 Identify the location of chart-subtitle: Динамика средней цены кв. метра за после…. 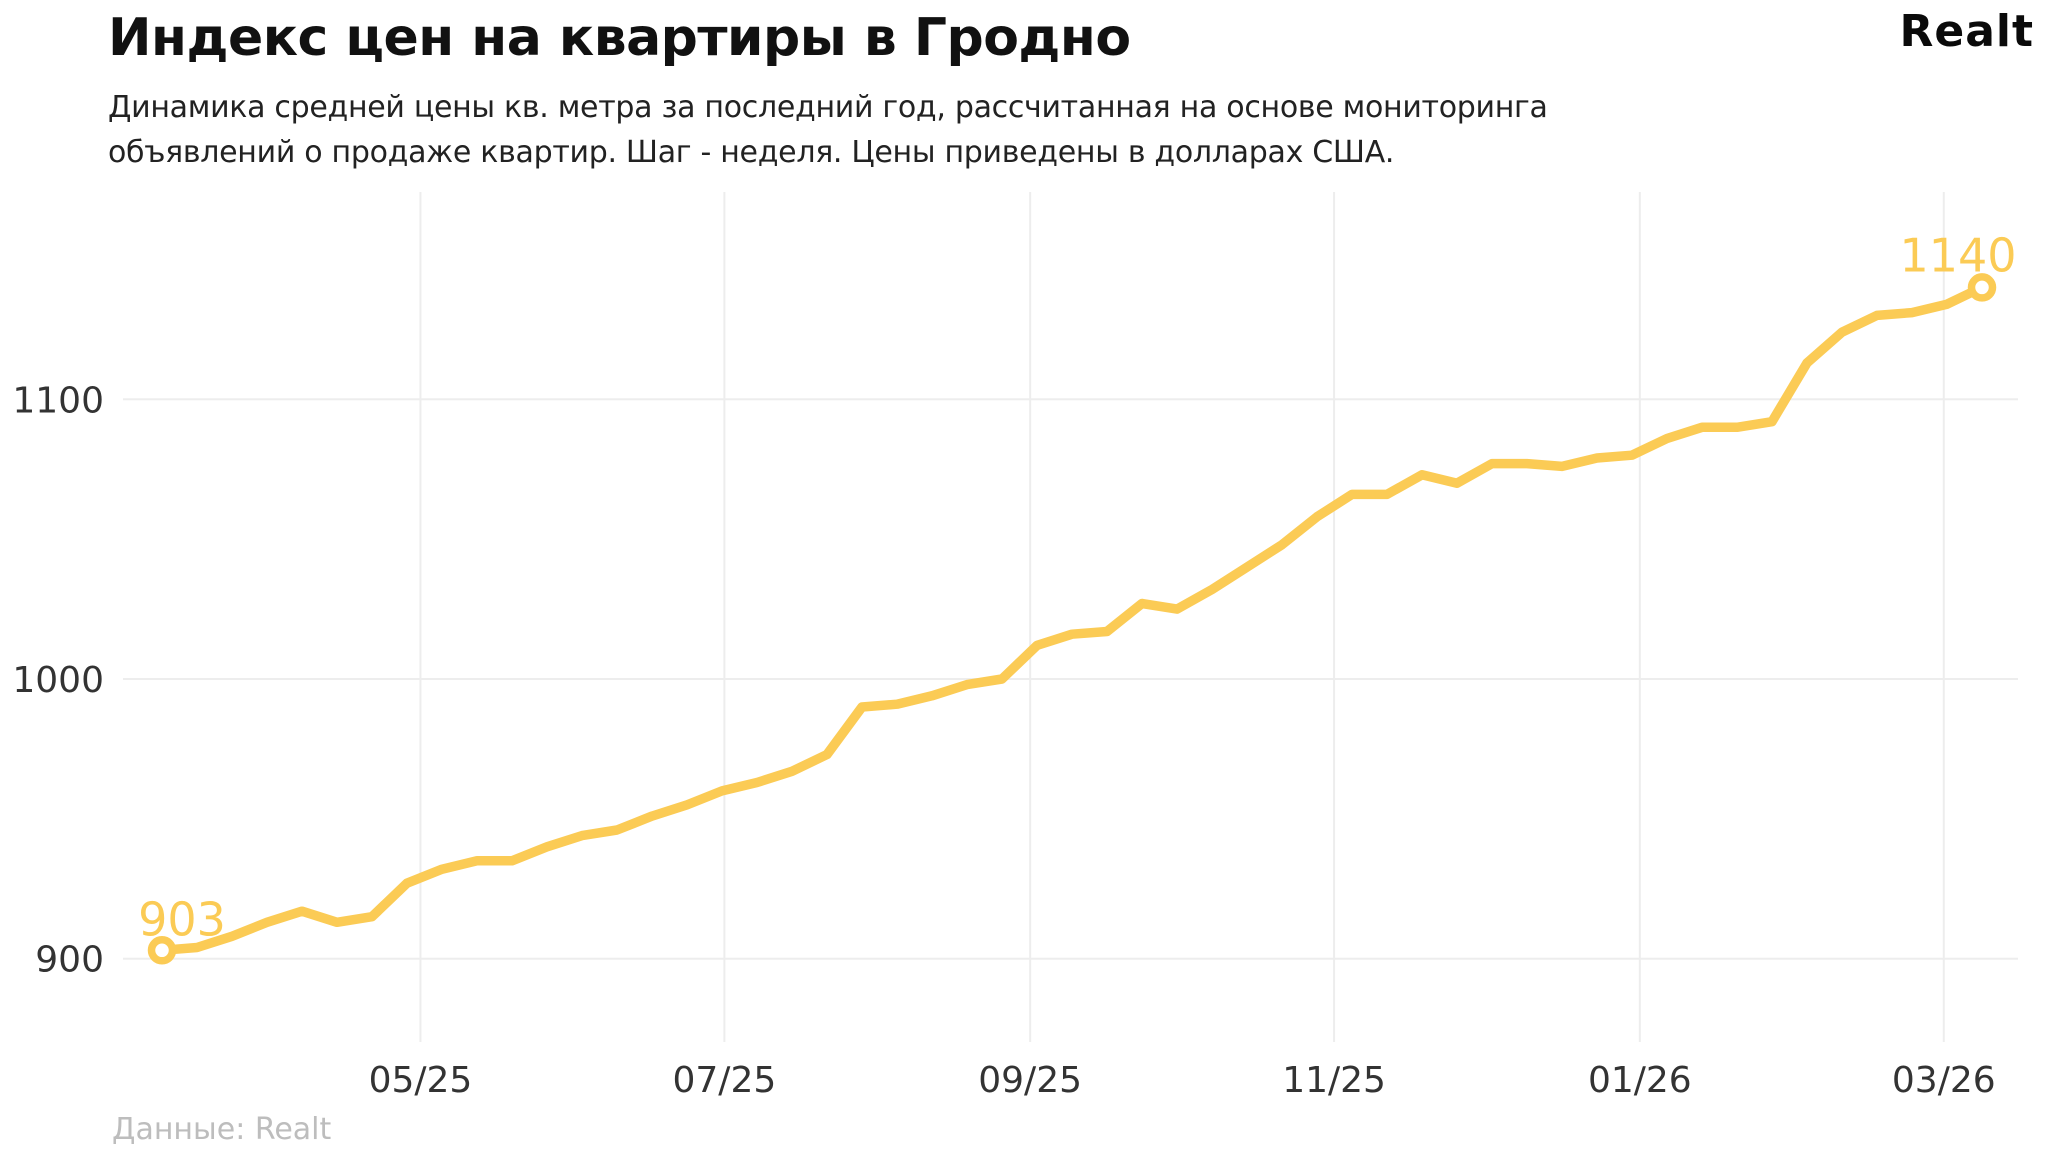
(828, 130).